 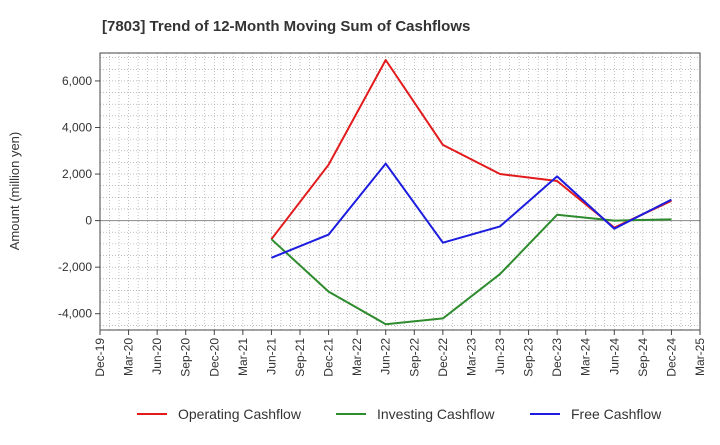 I want to click on x-tick-label: Jun-21, so click(x=271, y=356).